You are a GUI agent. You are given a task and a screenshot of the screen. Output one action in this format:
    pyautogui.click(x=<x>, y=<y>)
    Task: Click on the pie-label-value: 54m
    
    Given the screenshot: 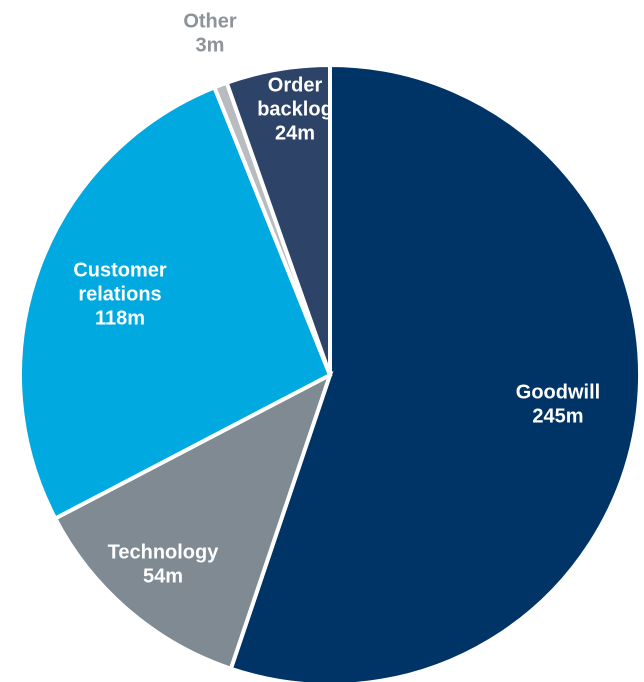 What is the action you would take?
    pyautogui.click(x=163, y=576)
    